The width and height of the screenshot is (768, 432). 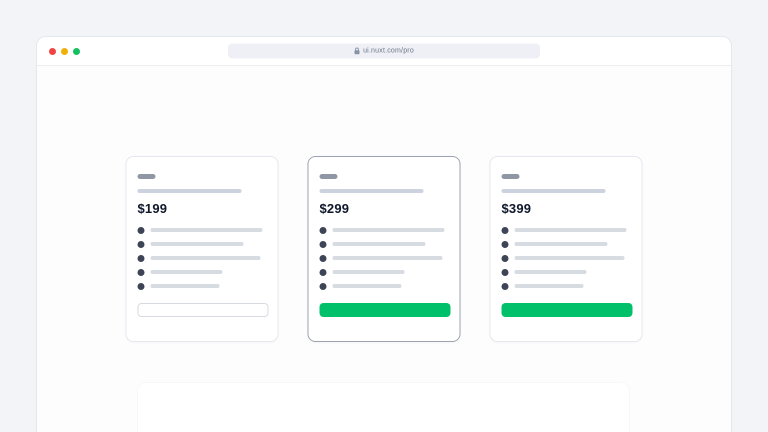 I want to click on lock-icon, so click(x=357, y=51).